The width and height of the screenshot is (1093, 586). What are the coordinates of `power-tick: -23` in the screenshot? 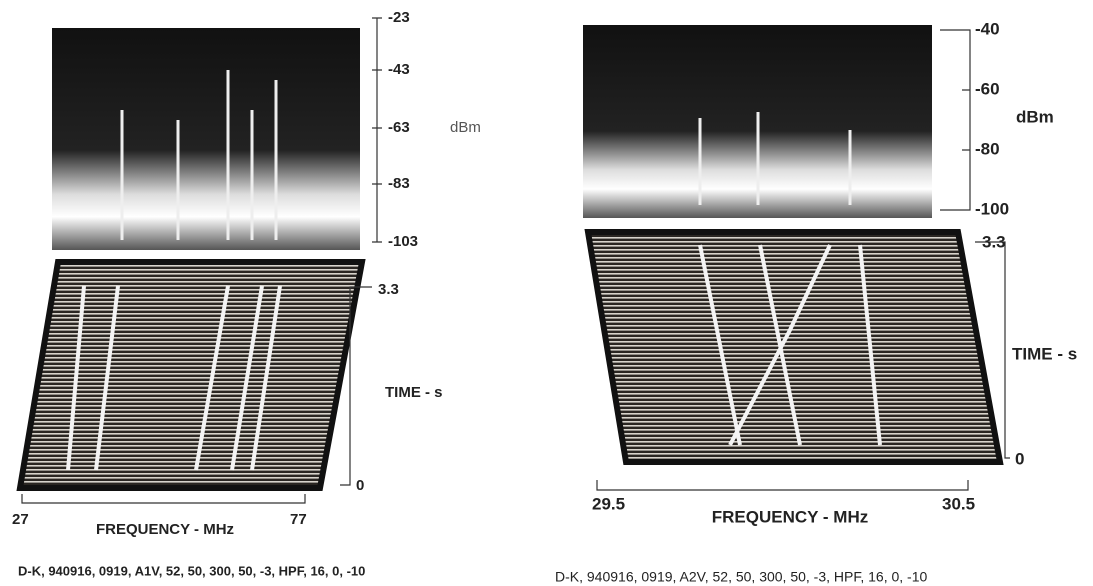 It's located at (399, 17).